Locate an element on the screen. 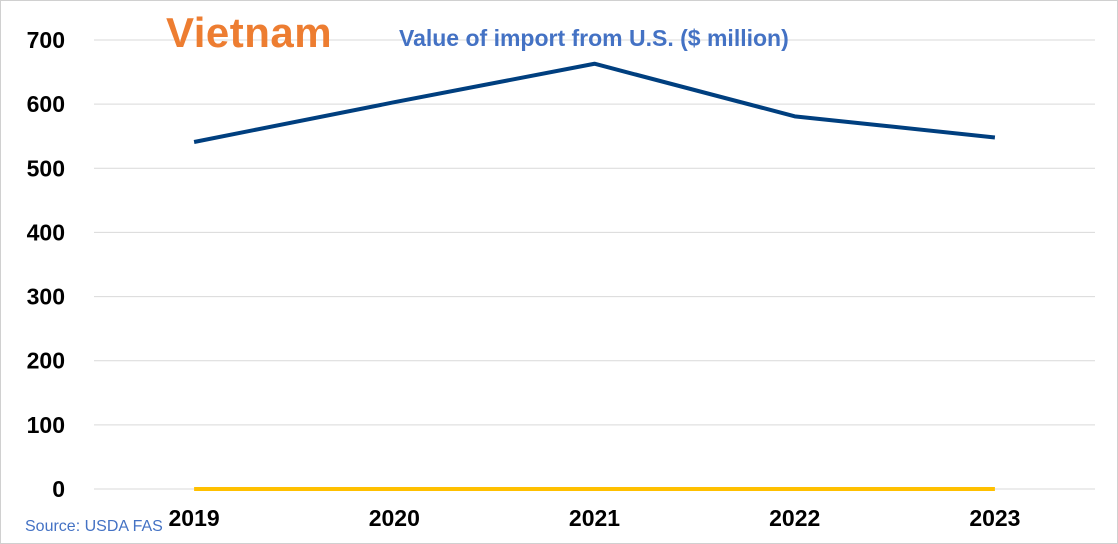  y-tick-label: 100 is located at coordinates (46, 425).